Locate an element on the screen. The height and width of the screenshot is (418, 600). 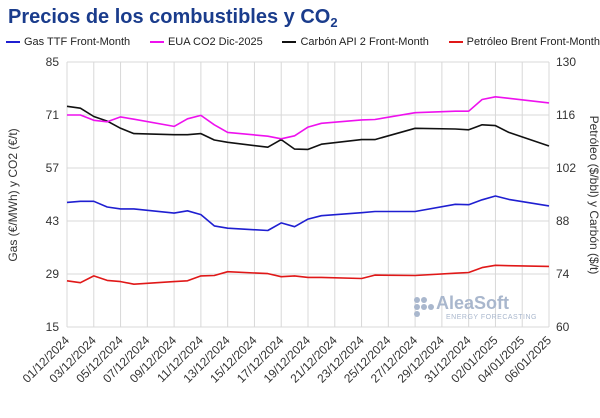
legend-swatch-eua is located at coordinates (156, 42).